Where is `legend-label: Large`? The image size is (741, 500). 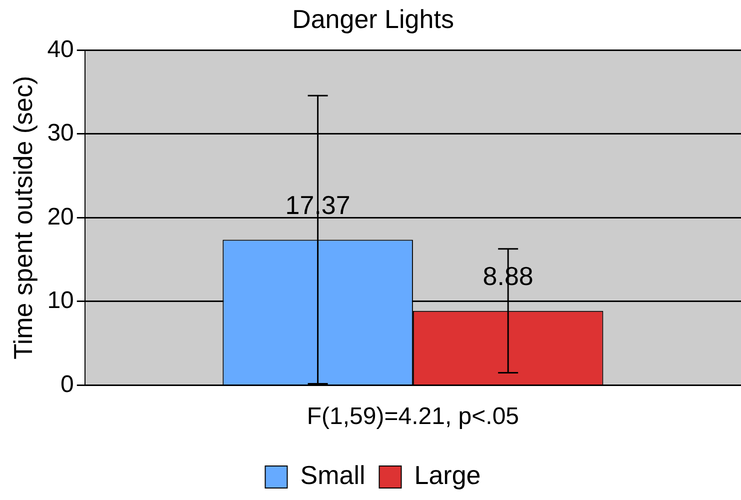
legend-label: Large is located at coordinates (447, 475).